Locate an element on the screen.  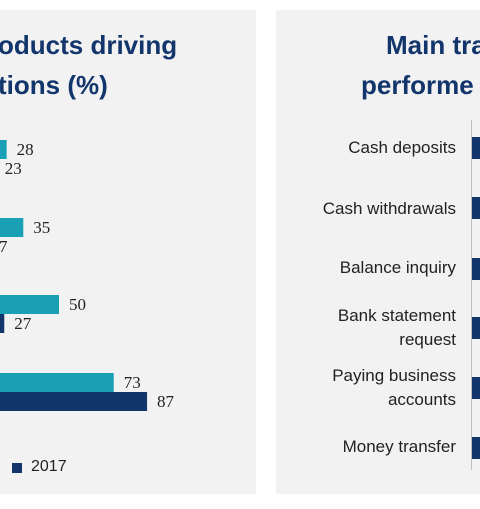
category-label-cash-withdrawals: Cash withdrawals is located at coordinates (389, 208).